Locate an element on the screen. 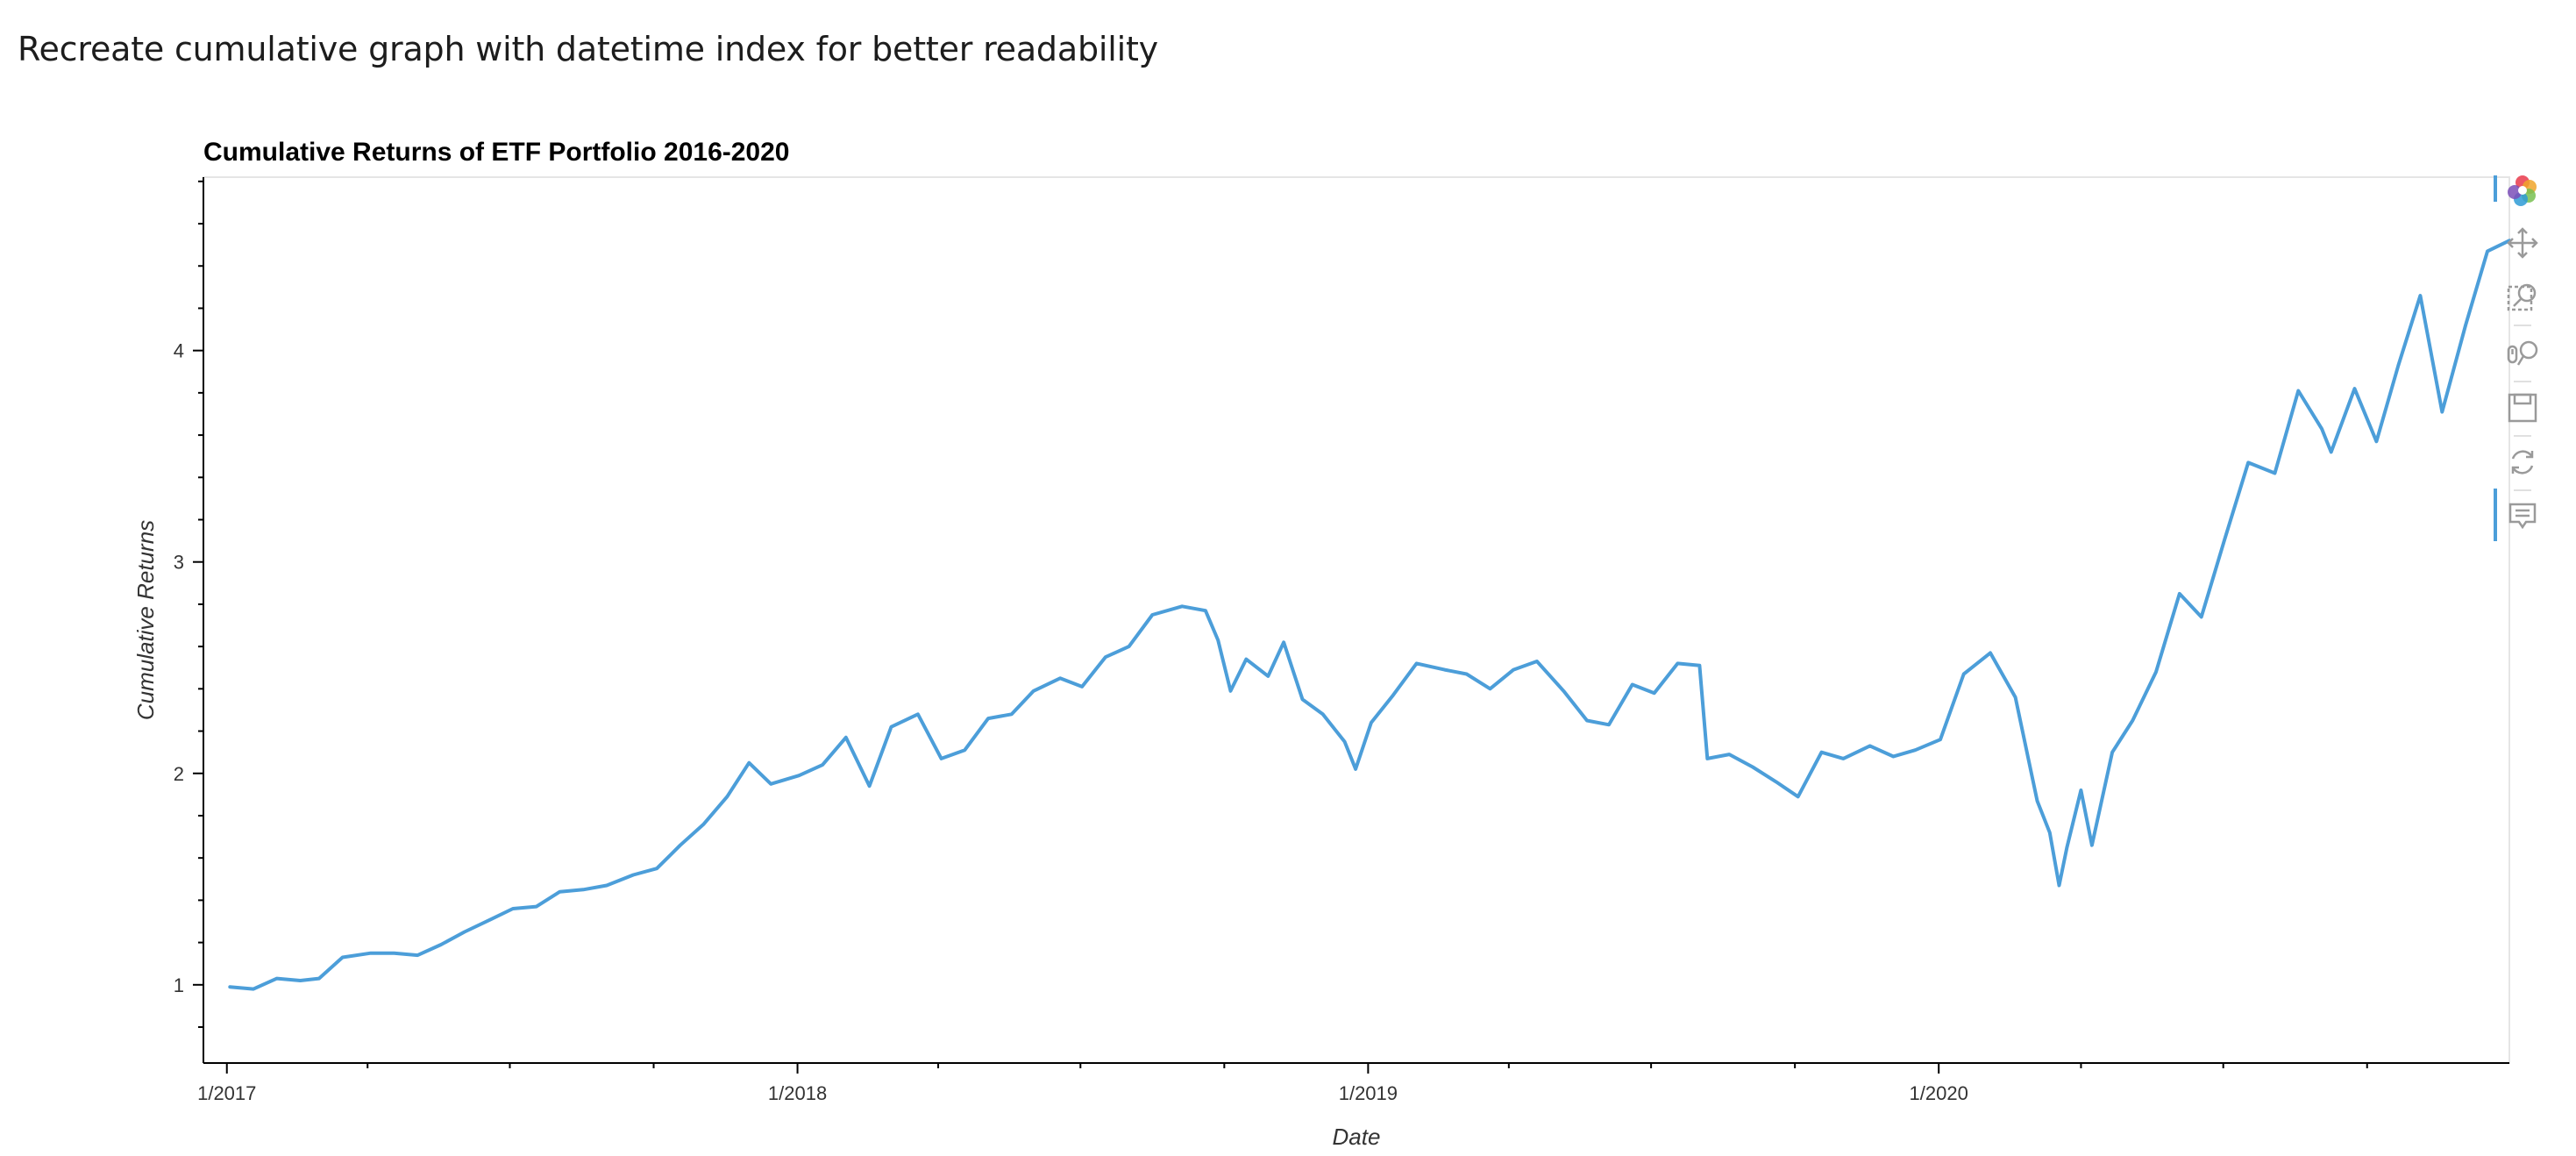 This screenshot has width=2576, height=1156. x-axis-label: Date is located at coordinates (1357, 1137).